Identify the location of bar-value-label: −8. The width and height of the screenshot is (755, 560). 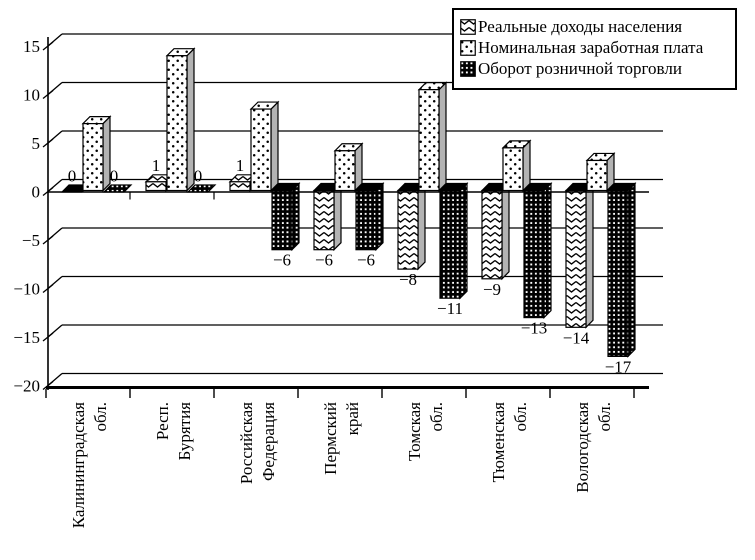
(408, 279).